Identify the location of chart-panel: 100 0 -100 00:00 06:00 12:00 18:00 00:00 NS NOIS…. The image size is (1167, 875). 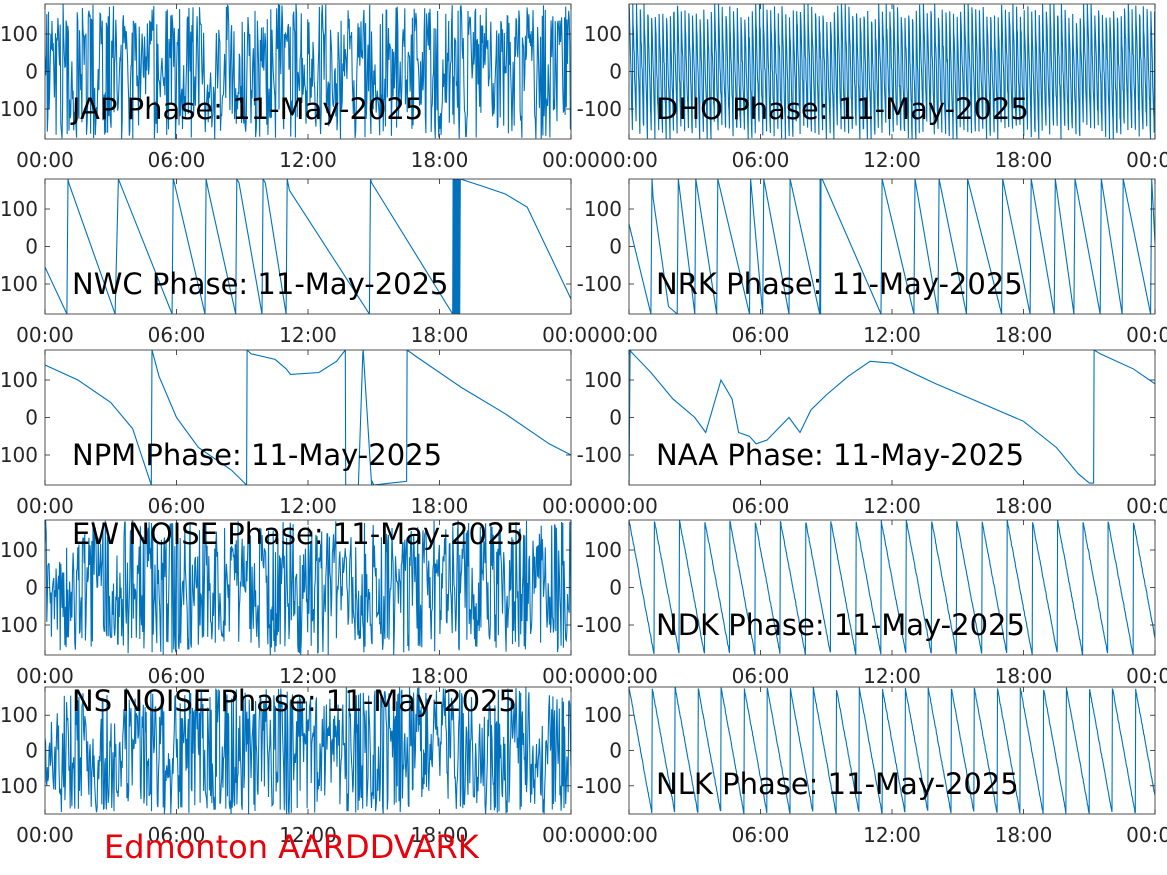
(300, 765).